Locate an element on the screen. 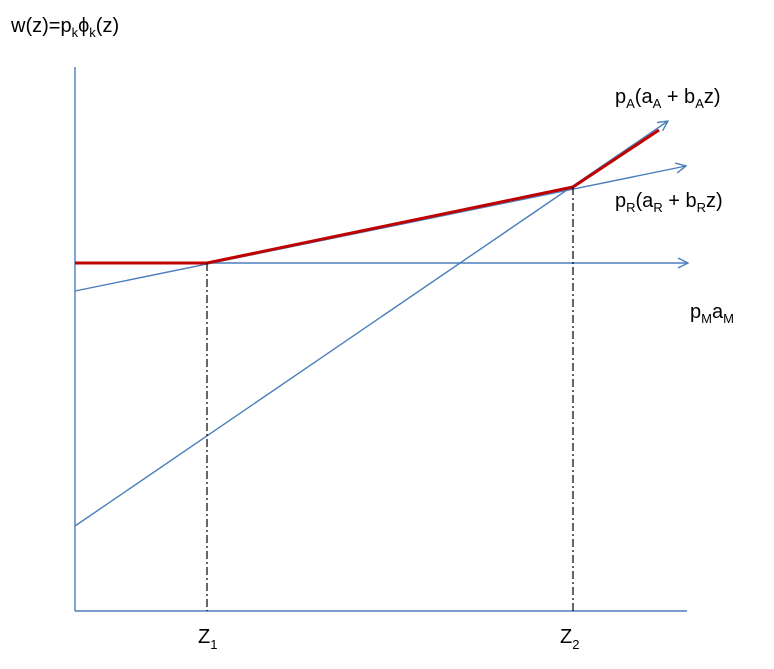  z2-tick-label: Z2 is located at coordinates (569, 639).